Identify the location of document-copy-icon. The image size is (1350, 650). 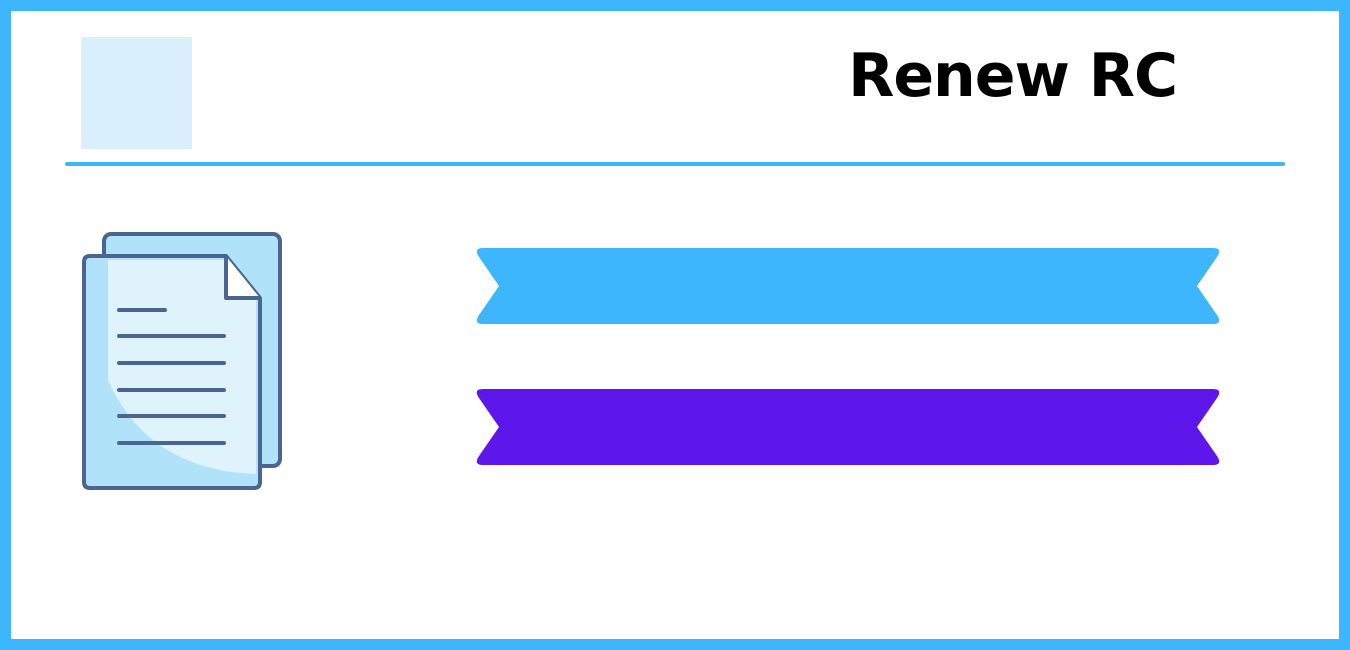
(183, 362).